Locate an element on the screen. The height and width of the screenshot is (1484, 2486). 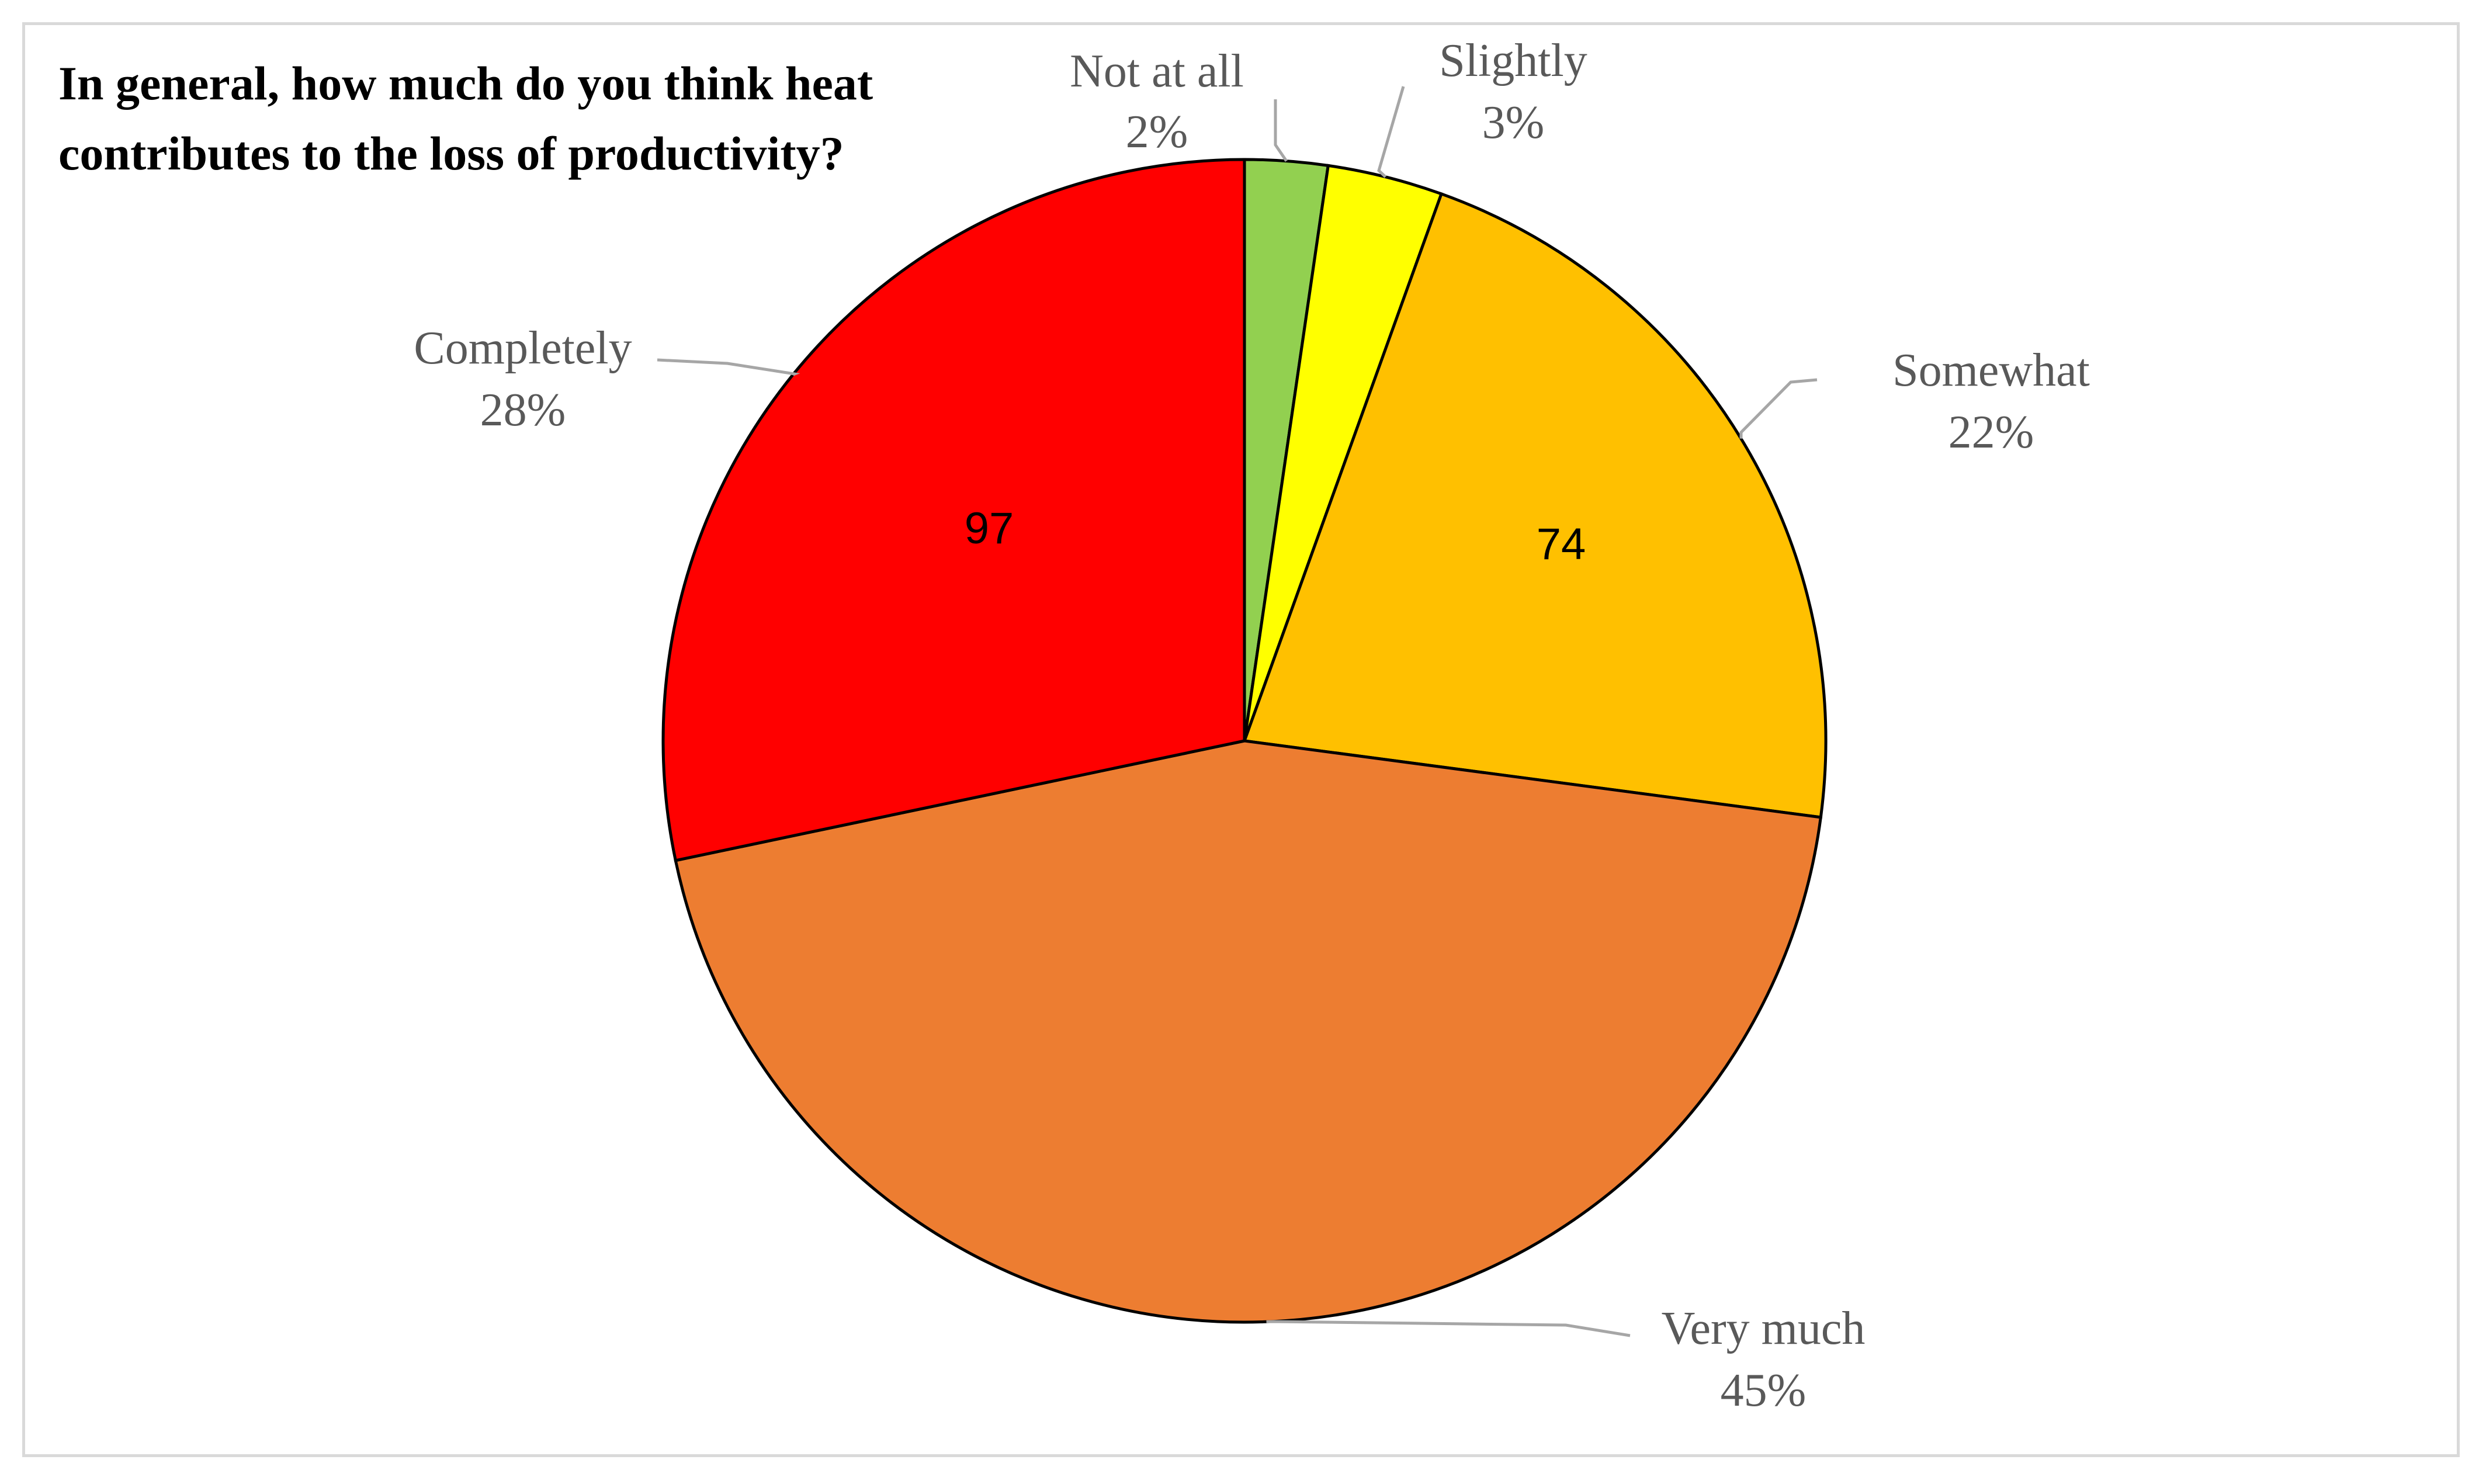
label-completely-name: Completely is located at coordinates (523, 348).